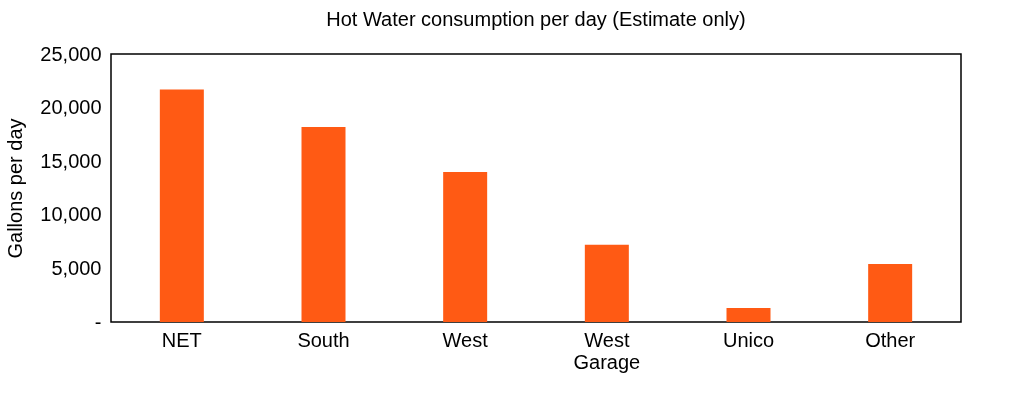  What do you see at coordinates (465, 339) in the screenshot?
I see `x-tick-label: West` at bounding box center [465, 339].